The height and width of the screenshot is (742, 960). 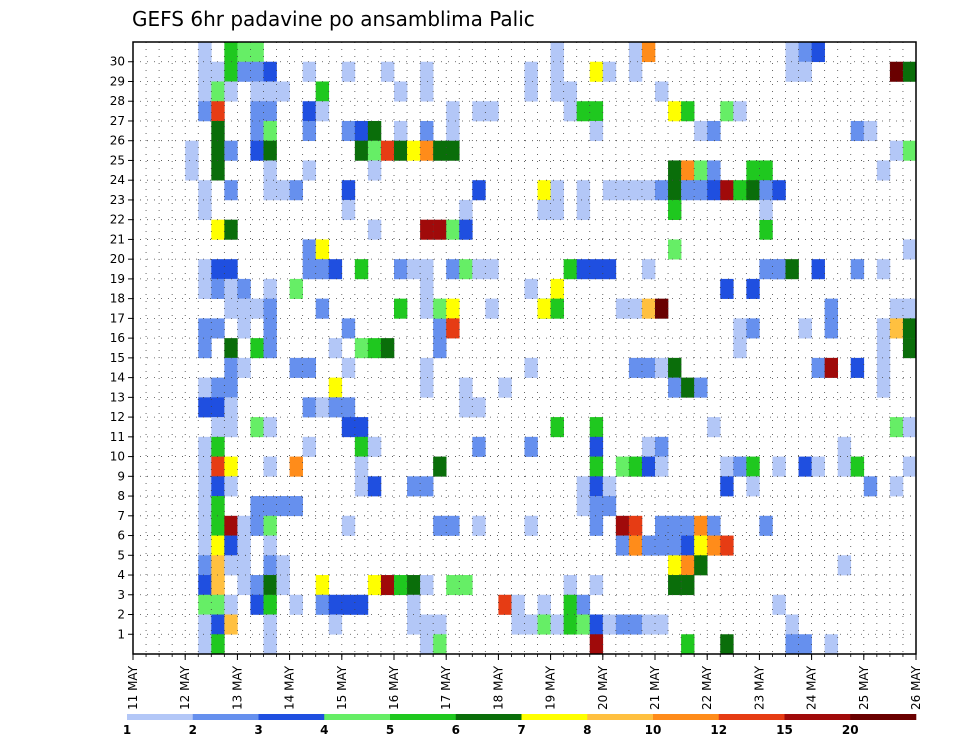 I want to click on y-tick-label: 17, so click(x=117, y=318).